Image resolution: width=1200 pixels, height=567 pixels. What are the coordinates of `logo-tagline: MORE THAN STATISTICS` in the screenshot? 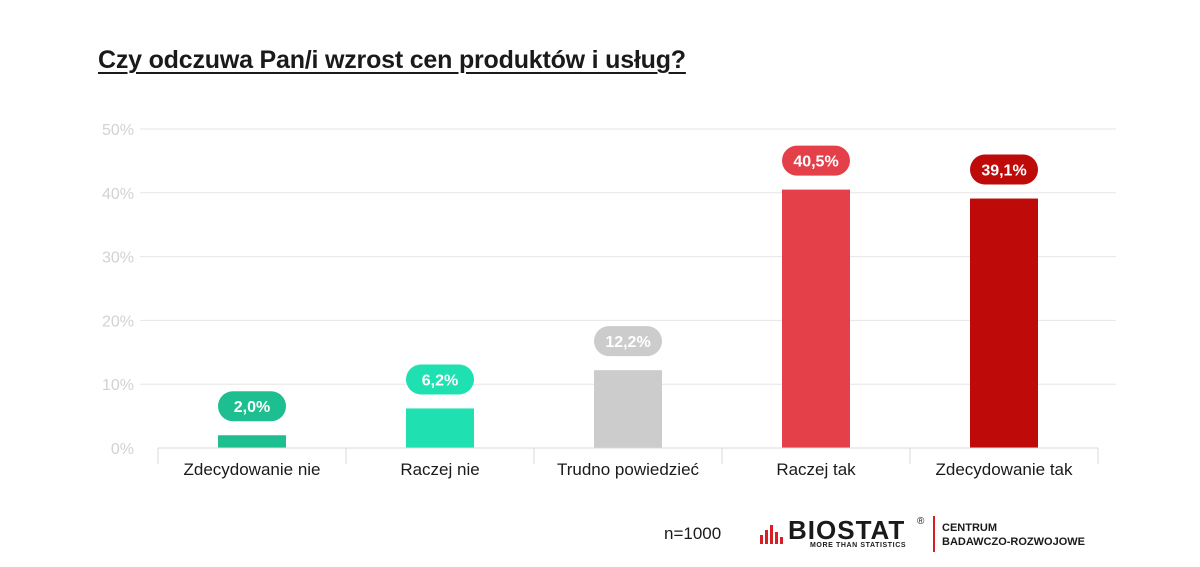 It's located at (858, 545).